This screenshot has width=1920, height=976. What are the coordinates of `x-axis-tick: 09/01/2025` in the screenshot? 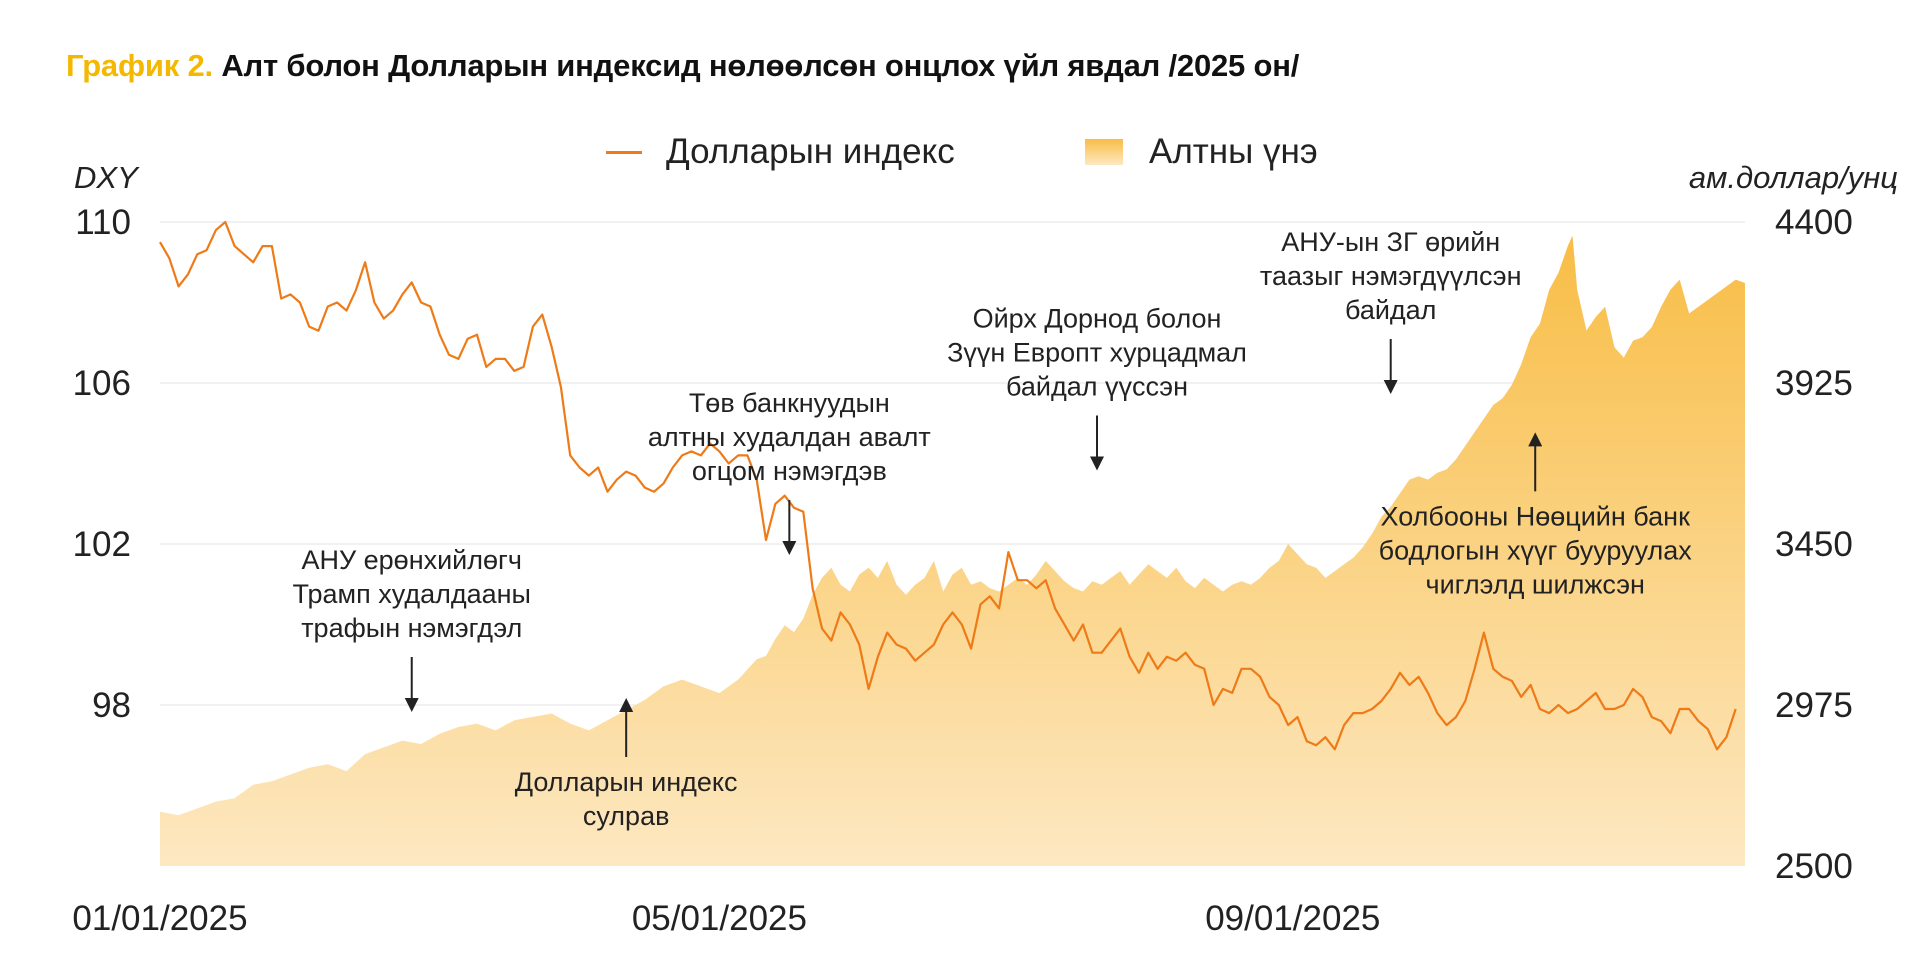 It's located at (1292, 918).